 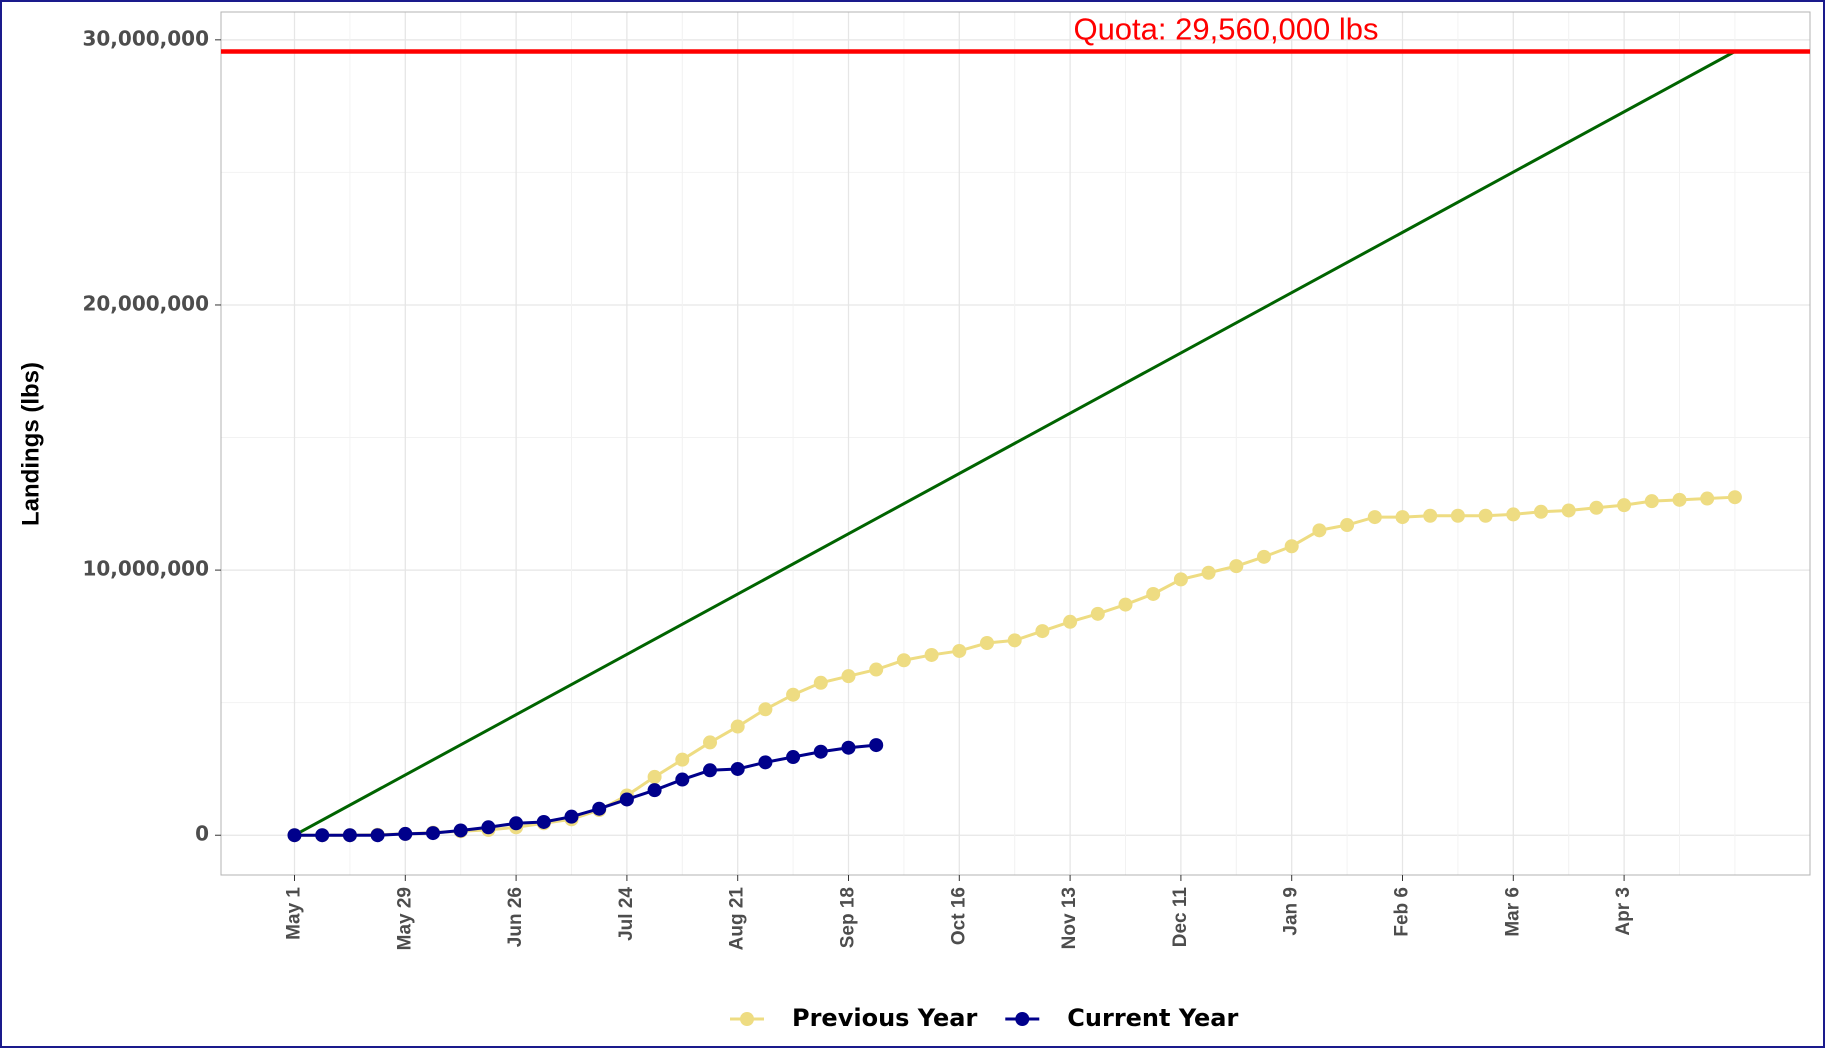 What do you see at coordinates (1152, 1018) in the screenshot?
I see `legend-label: Current Year` at bounding box center [1152, 1018].